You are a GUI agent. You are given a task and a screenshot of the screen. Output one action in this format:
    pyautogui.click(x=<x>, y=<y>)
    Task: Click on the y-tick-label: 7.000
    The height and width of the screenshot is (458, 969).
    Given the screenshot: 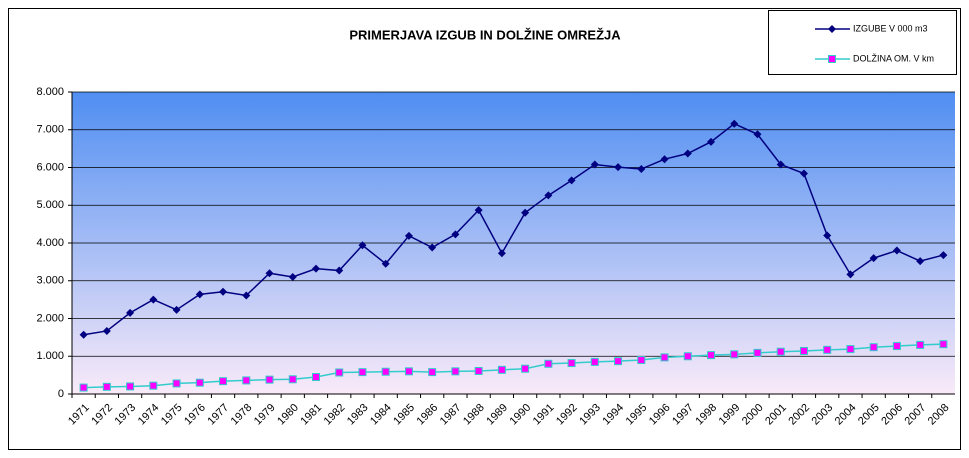 What is the action you would take?
    pyautogui.click(x=50, y=130)
    